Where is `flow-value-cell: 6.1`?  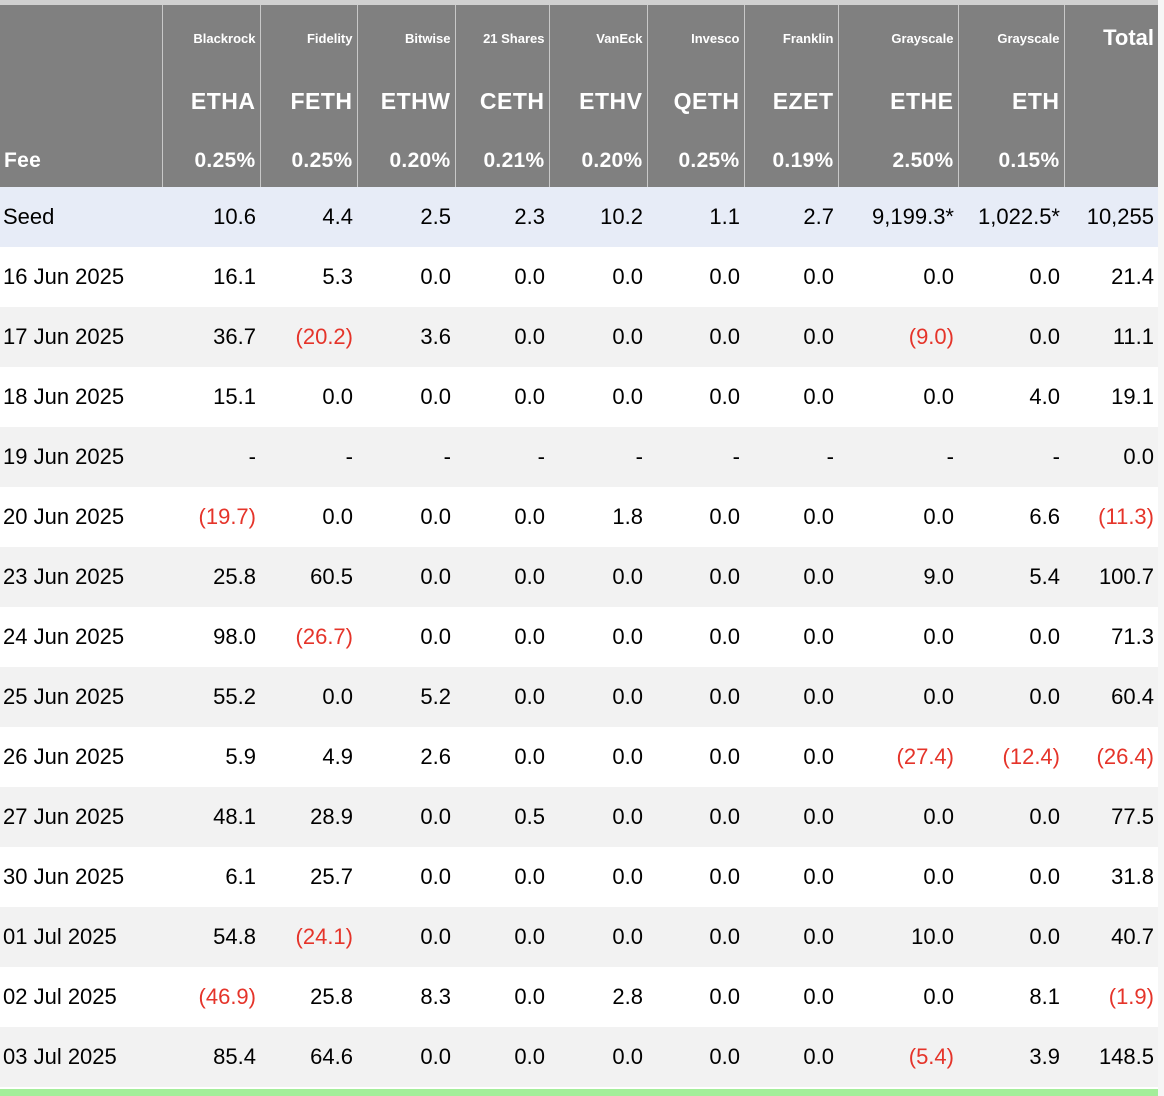 flow-value-cell: 6.1 is located at coordinates (211, 877).